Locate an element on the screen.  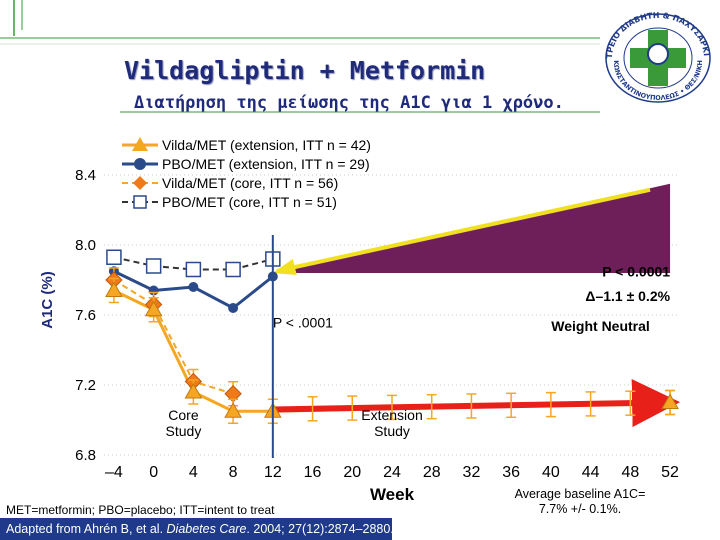
baseline-line-2: 7.7% +/- 0.1%. is located at coordinates (580, 509).